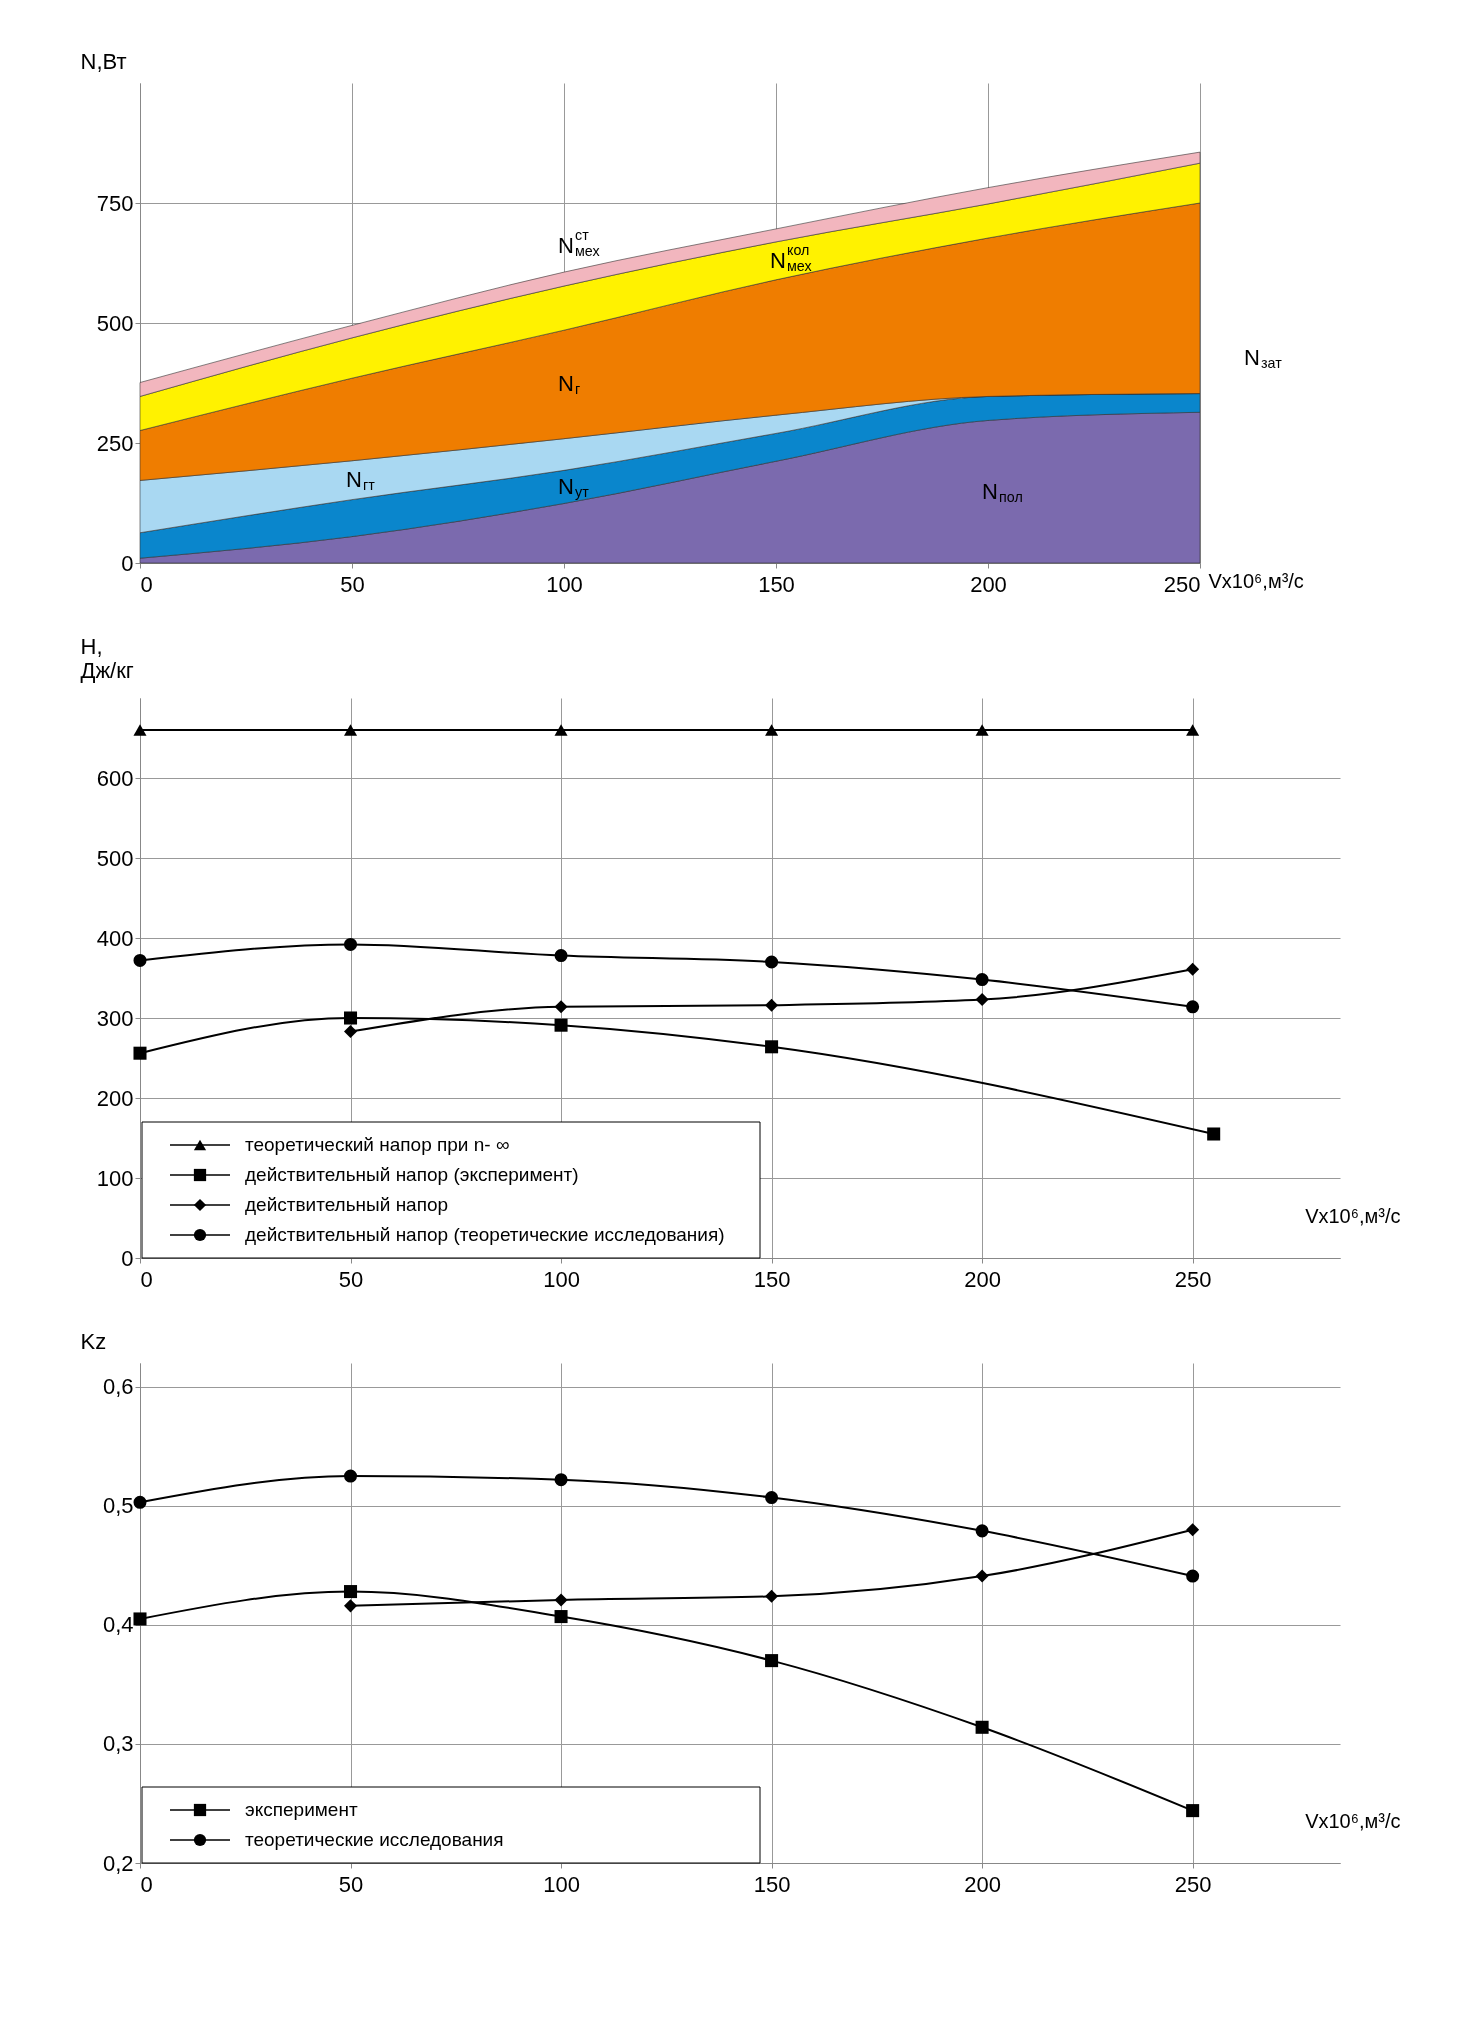 The height and width of the screenshot is (2028, 1474). Describe the element at coordinates (107, 658) in the screenshot. I see `y-axis-title: H, Дж/кг` at that location.